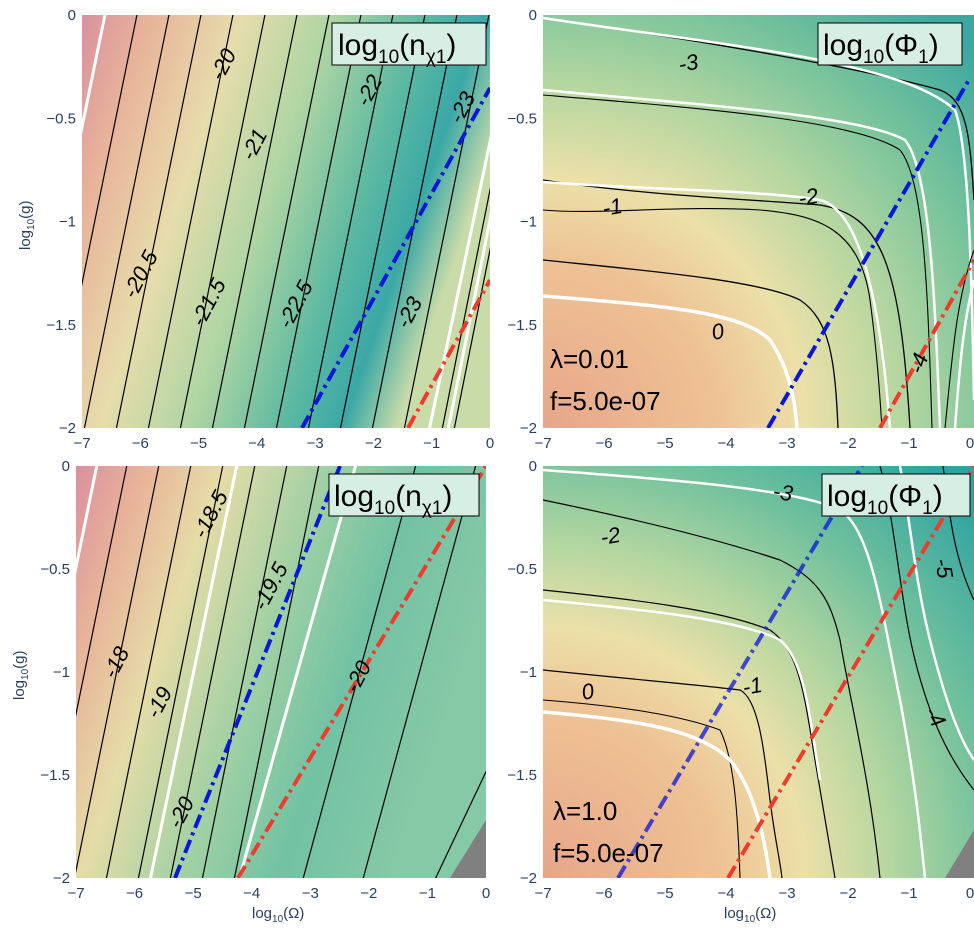 Image resolution: width=974 pixels, height=931 pixels. Describe the element at coordinates (608, 853) in the screenshot. I see `panel-4-f: f=5.0e-07` at that location.